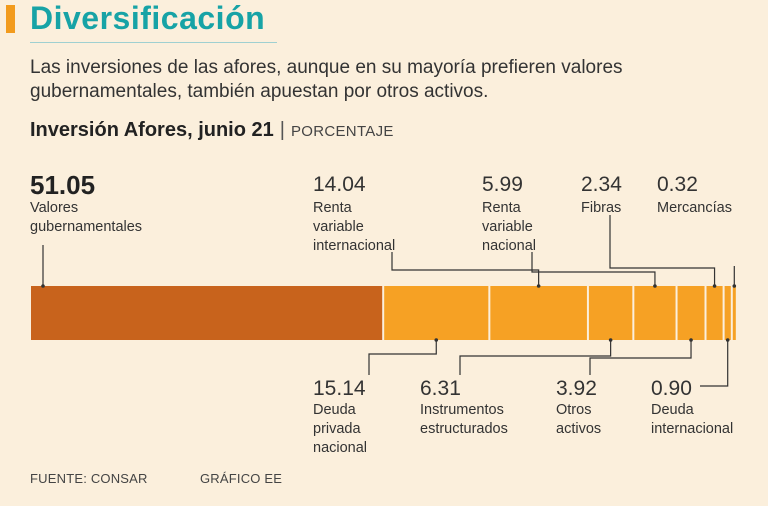 Image resolution: width=768 pixels, height=506 pixels. Describe the element at coordinates (573, 410) in the screenshot. I see `category-label-otros-activos: Otros` at that location.